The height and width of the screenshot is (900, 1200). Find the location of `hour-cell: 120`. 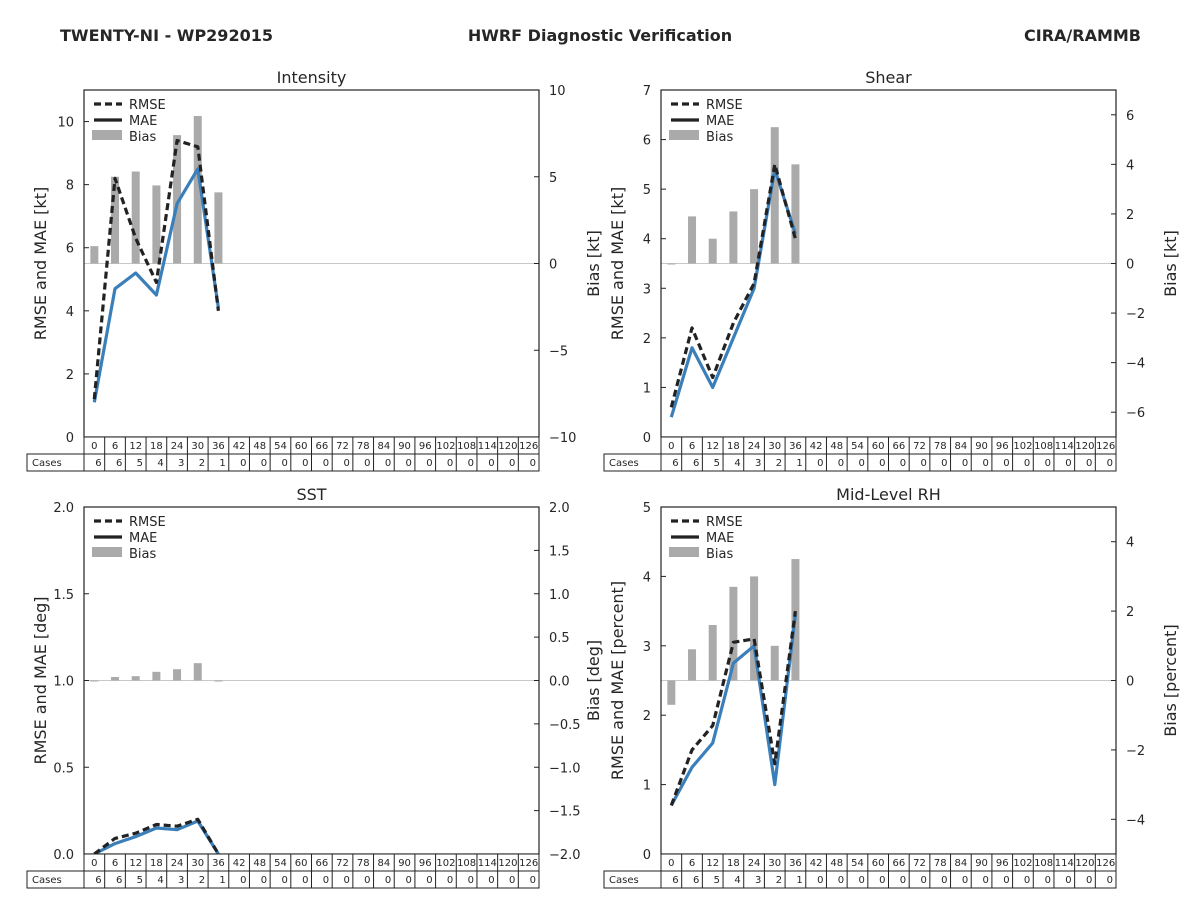

hour-cell: 120 is located at coordinates (507, 863).